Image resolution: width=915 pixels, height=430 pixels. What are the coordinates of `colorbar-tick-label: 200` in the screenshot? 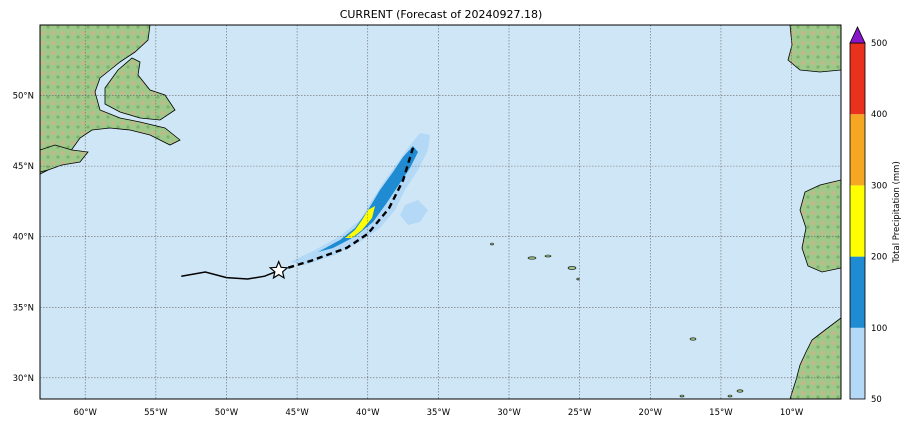 It's located at (879, 258).